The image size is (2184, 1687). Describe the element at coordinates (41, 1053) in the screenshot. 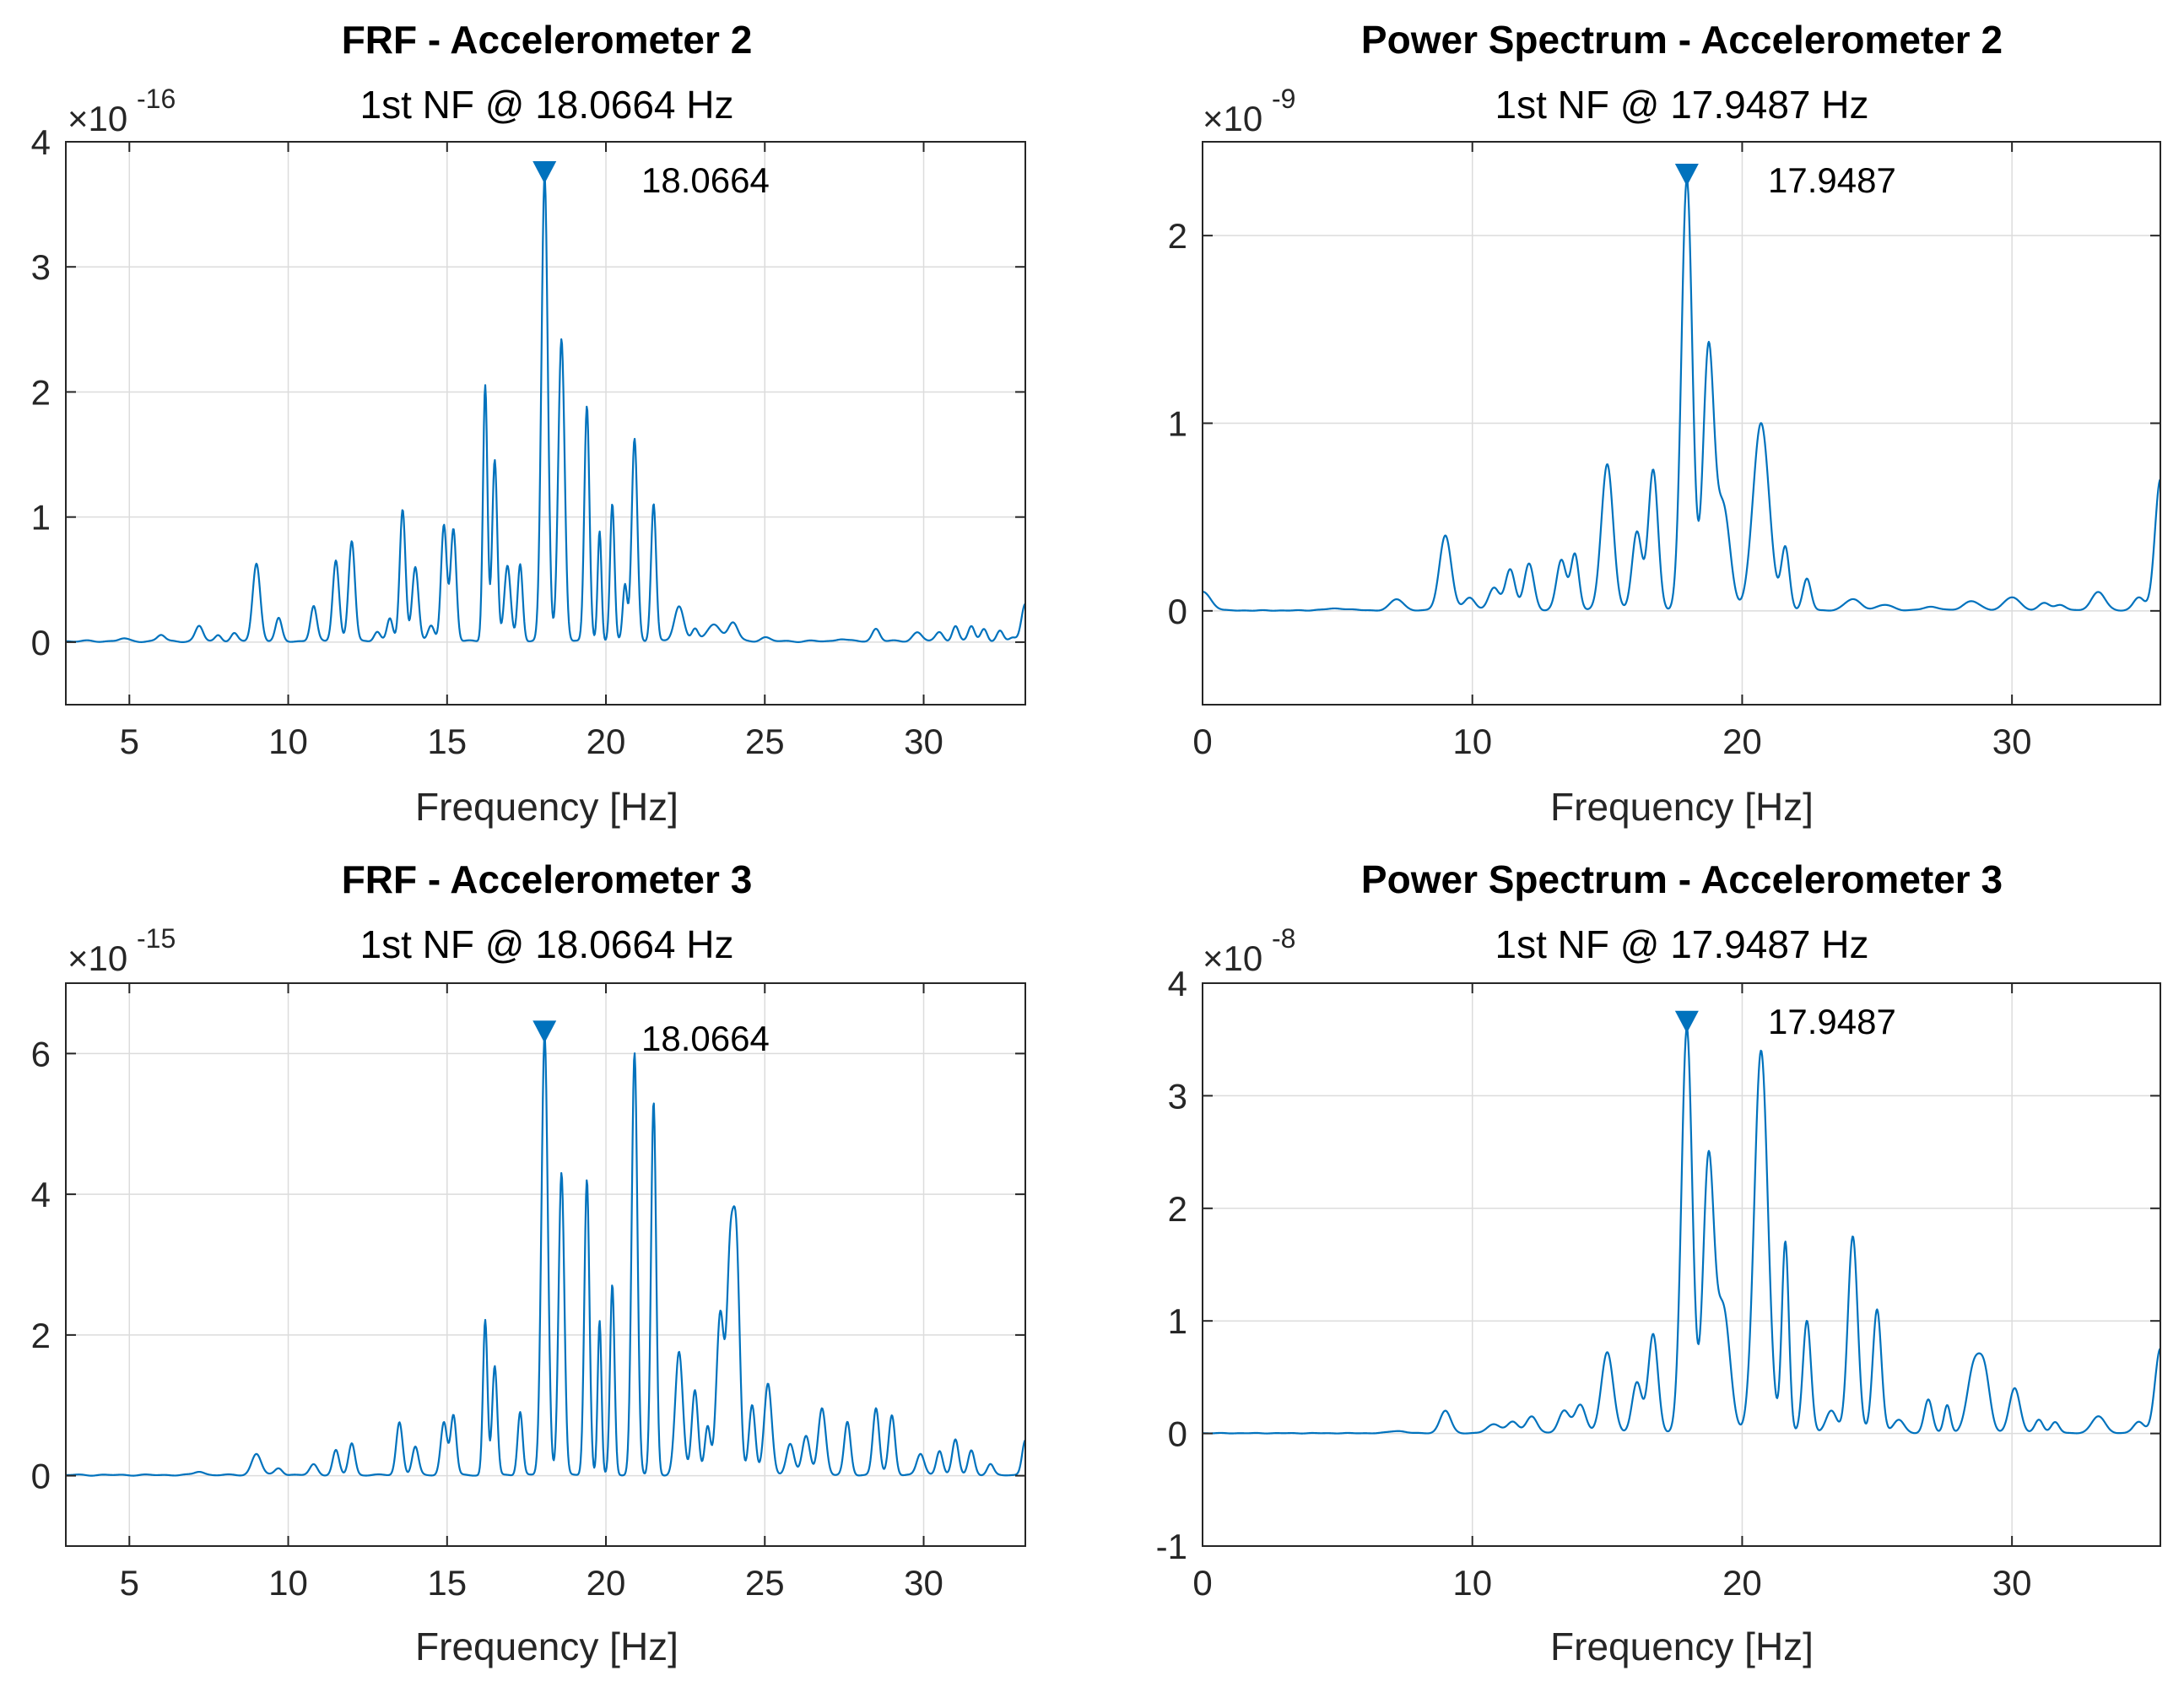

I see `y-tick-label: 6` at that location.